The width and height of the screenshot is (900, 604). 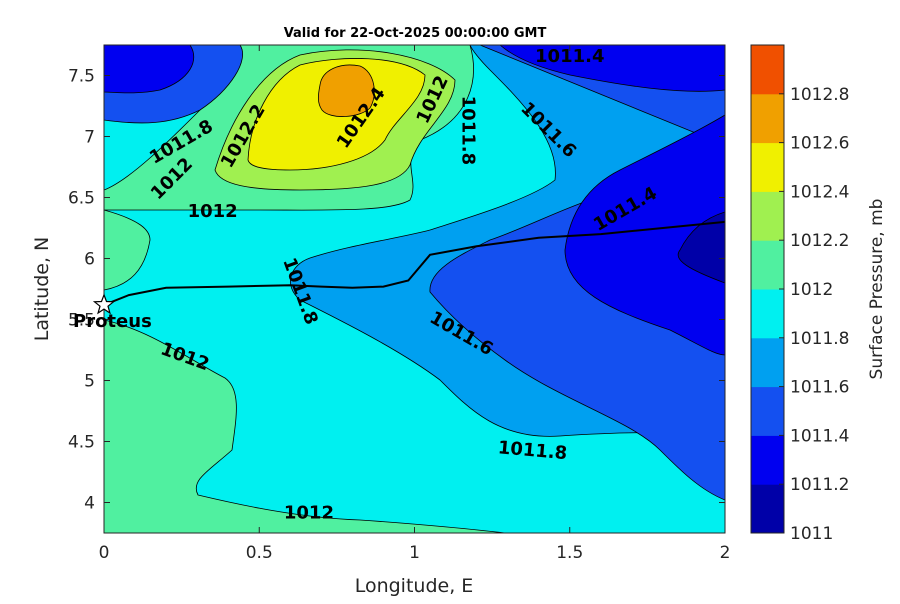 What do you see at coordinates (112, 321) in the screenshot?
I see `marker-label: Proteus` at bounding box center [112, 321].